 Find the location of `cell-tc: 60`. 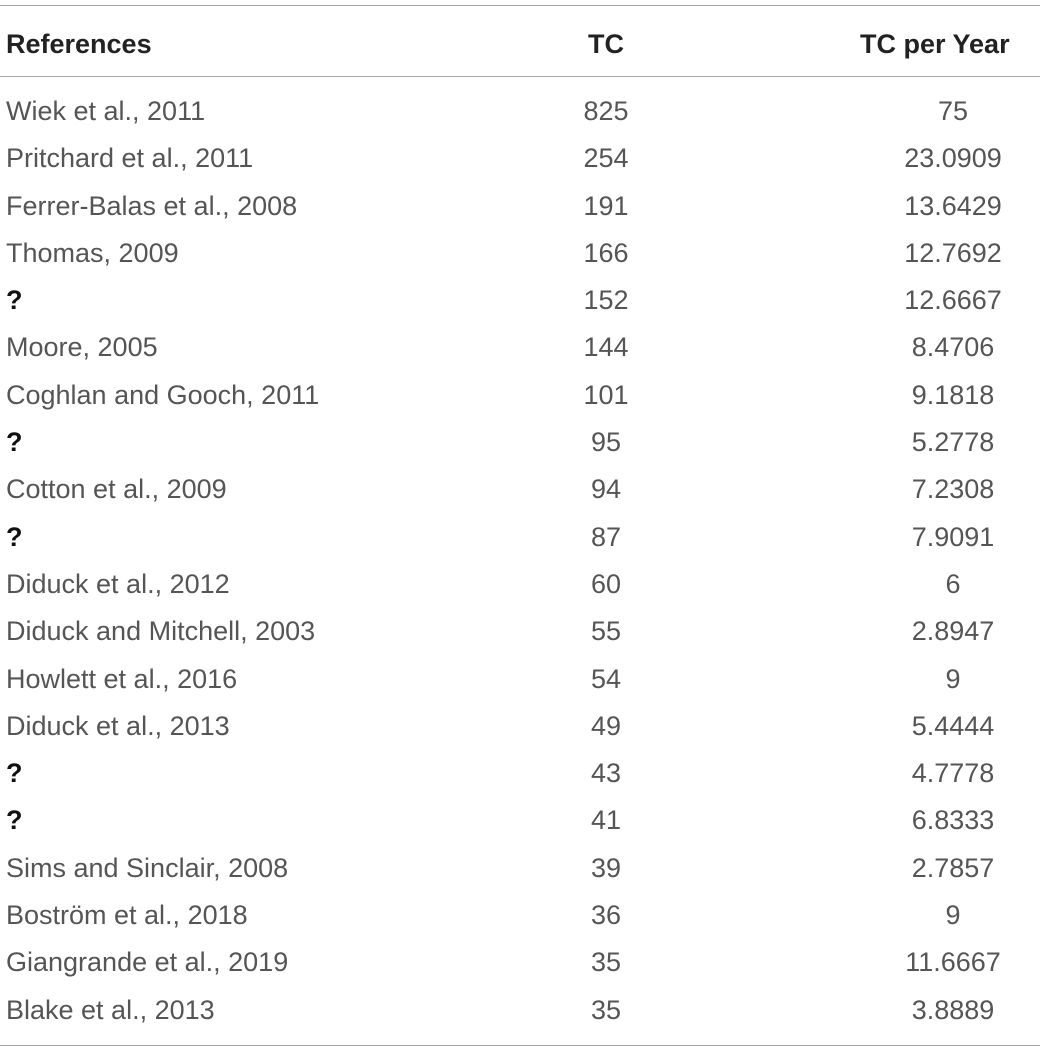

cell-tc: 60 is located at coordinates (606, 583).